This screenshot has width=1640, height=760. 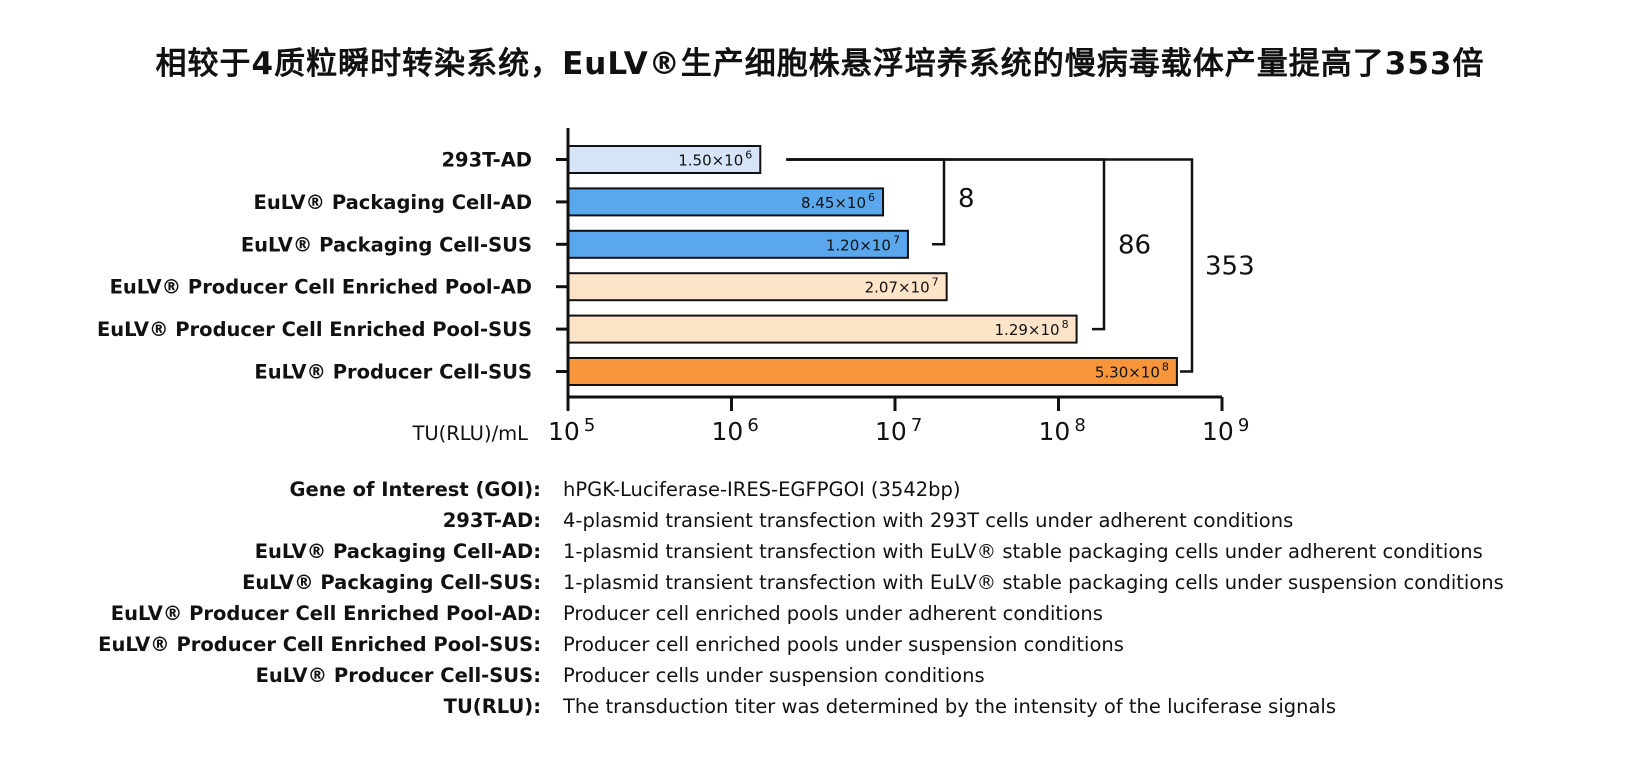 I want to click on legend-term: Gene of Interest (GOI):, so click(x=415, y=489).